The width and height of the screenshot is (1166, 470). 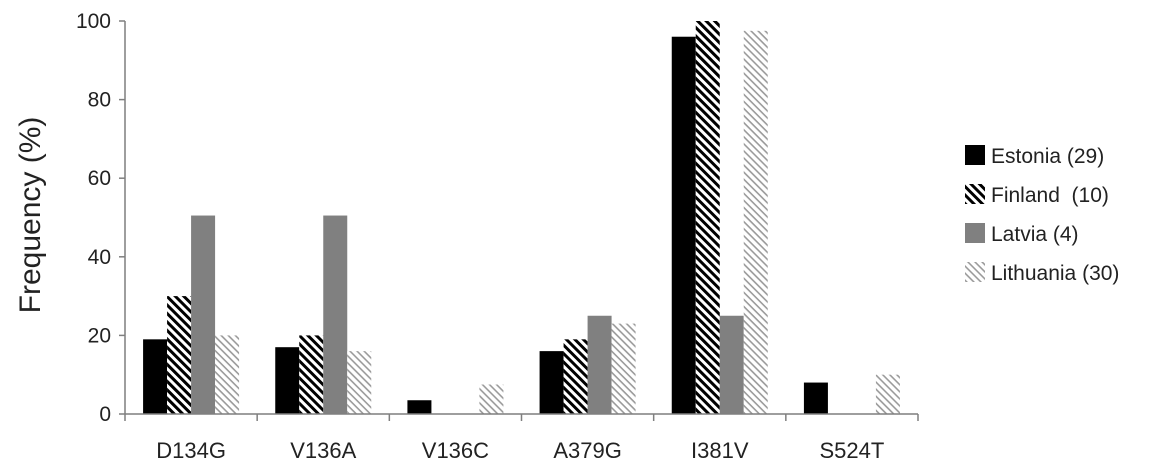 What do you see at coordinates (191, 450) in the screenshot?
I see `x-tick-label: D134G` at bounding box center [191, 450].